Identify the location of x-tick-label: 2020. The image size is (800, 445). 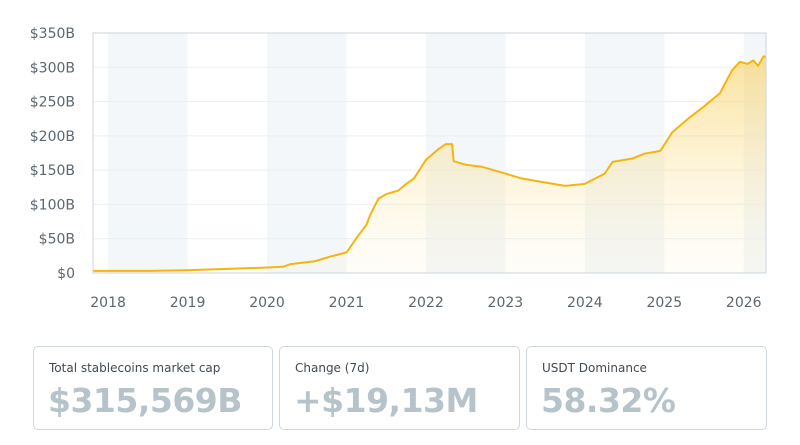
(267, 303).